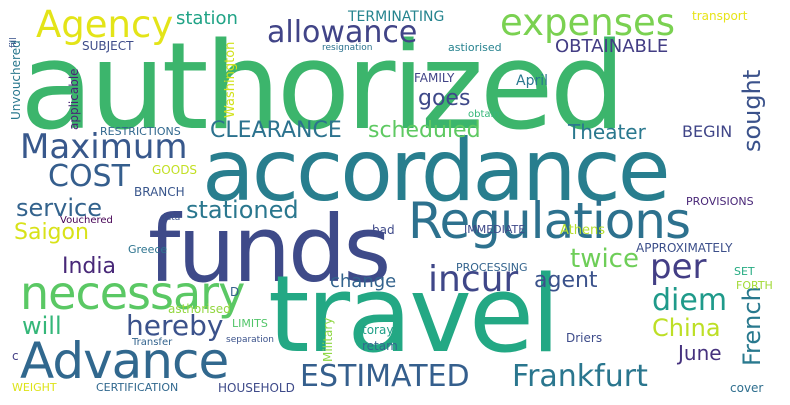  Describe the element at coordinates (256, 388) in the screenshot. I see `word-household: HOUSEHOLD` at that location.